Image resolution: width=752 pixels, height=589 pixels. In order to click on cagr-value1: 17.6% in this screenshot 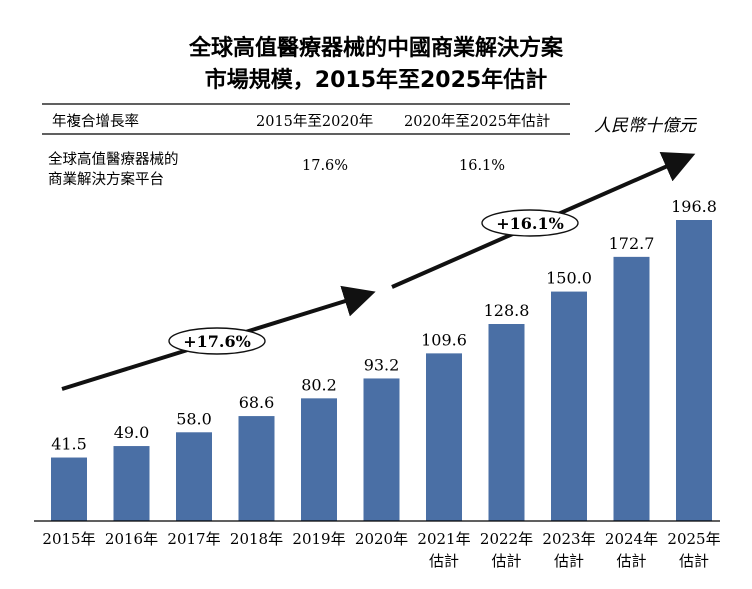, I will do `click(325, 166)`.